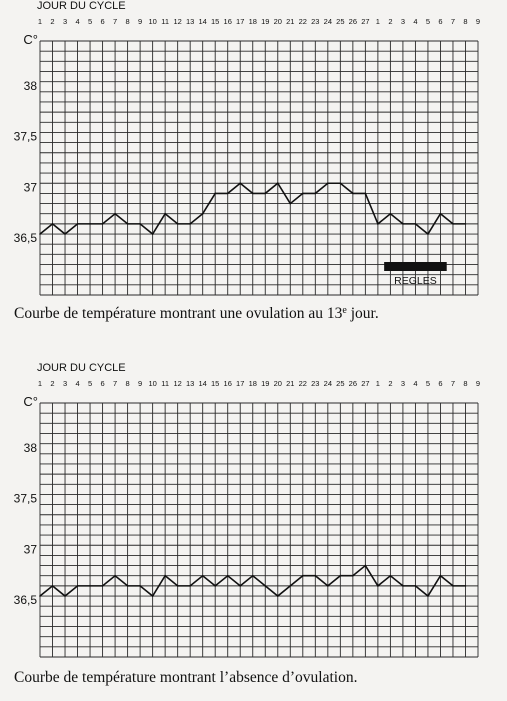 This screenshot has width=507, height=701. Describe the element at coordinates (31, 448) in the screenshot. I see `y-tick-label: 38` at that location.